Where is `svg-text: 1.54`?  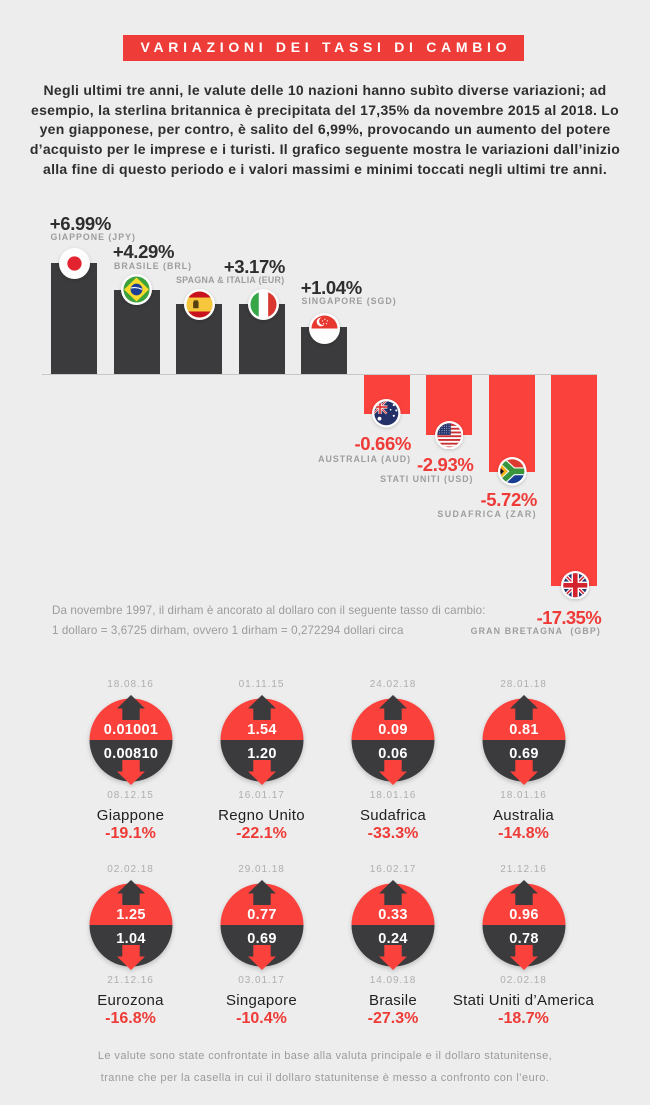 svg-text: 1.54 is located at coordinates (261, 730).